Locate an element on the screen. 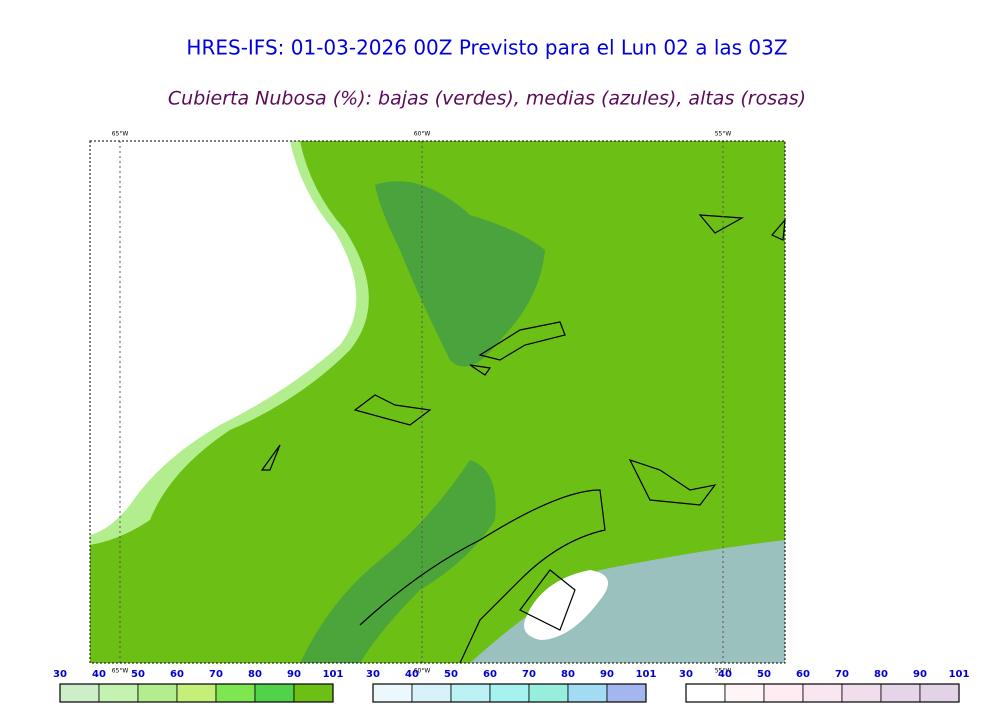 This screenshot has width=1000, height=711. clear-area is located at coordinates (223, 338).